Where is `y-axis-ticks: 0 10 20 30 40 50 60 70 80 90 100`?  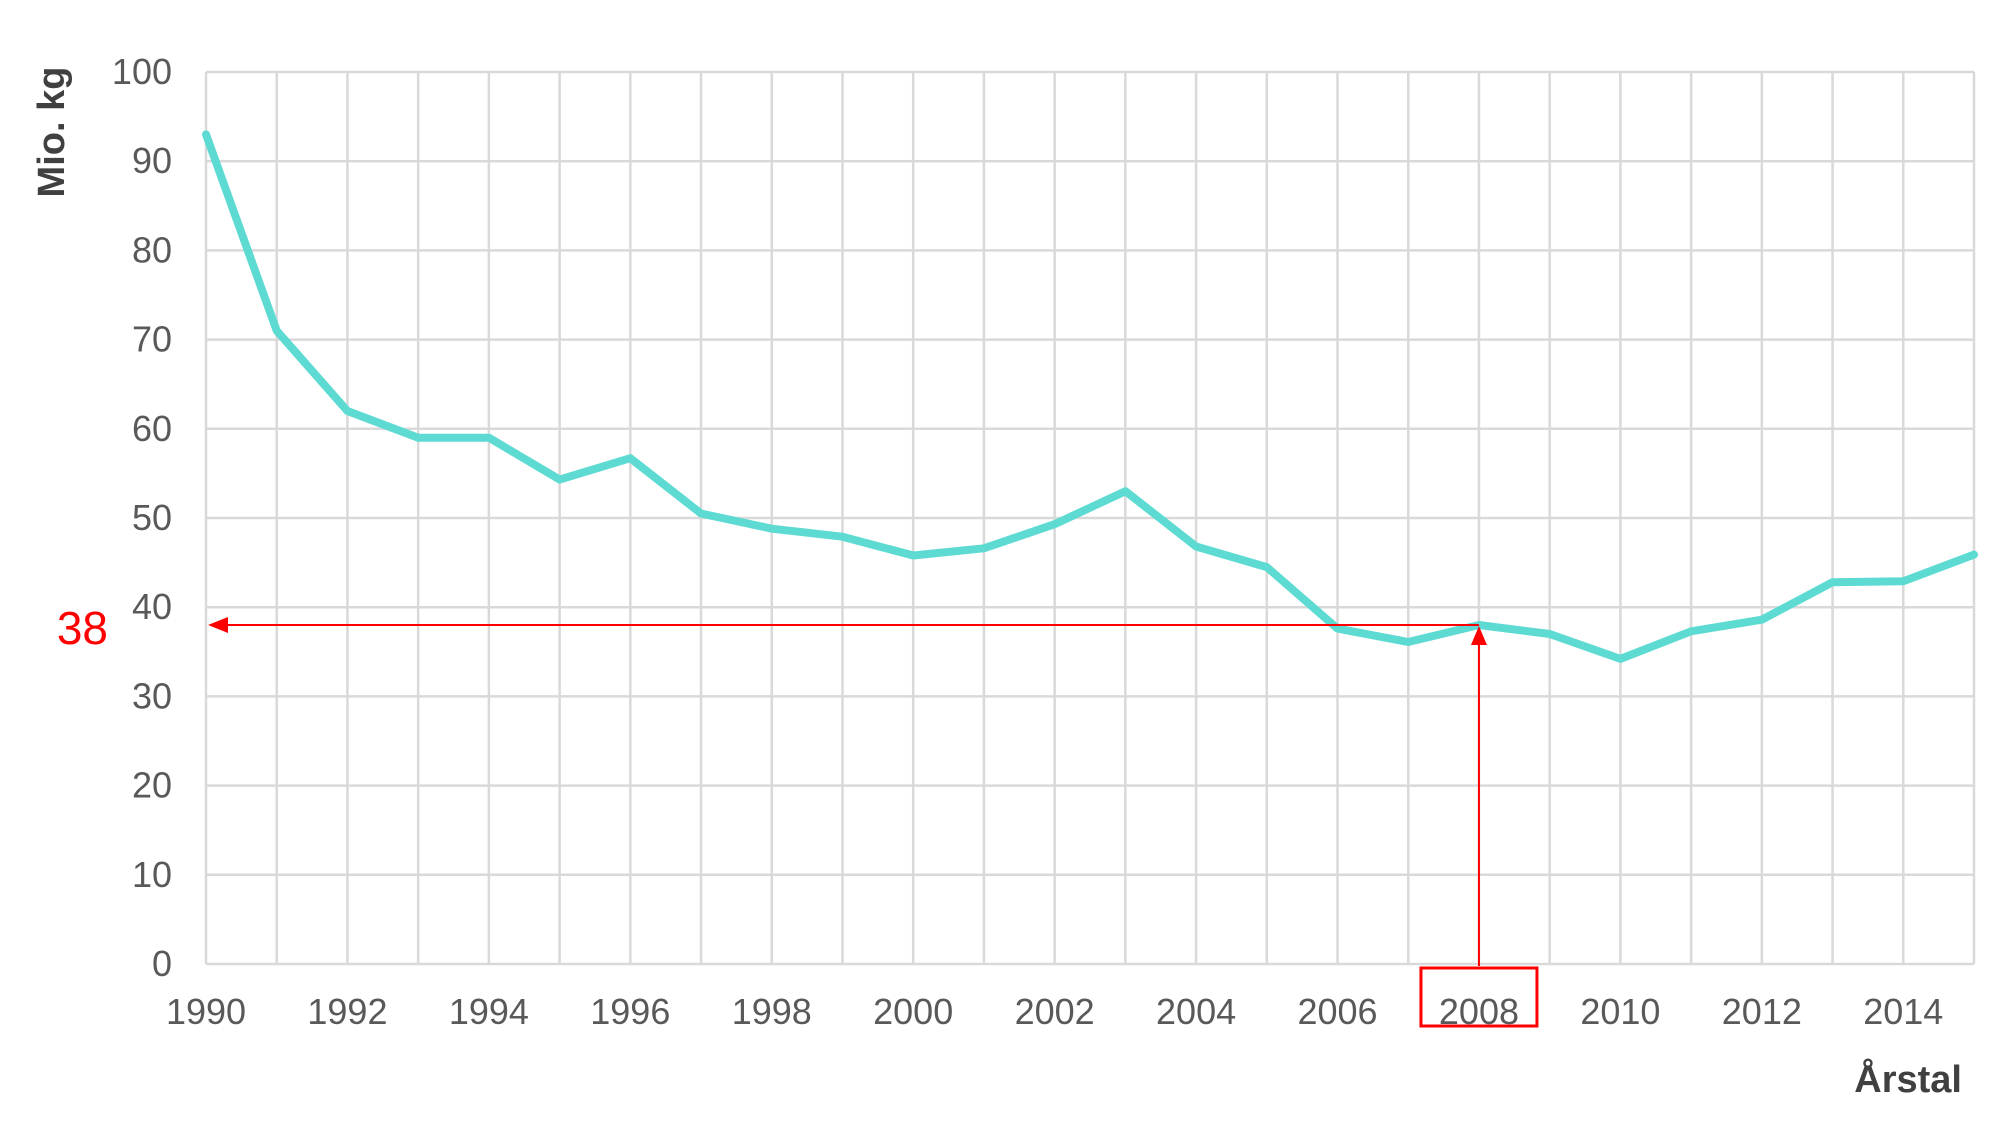 y-axis-ticks: 0 10 20 30 40 50 60 70 80 90 100 is located at coordinates (142, 517).